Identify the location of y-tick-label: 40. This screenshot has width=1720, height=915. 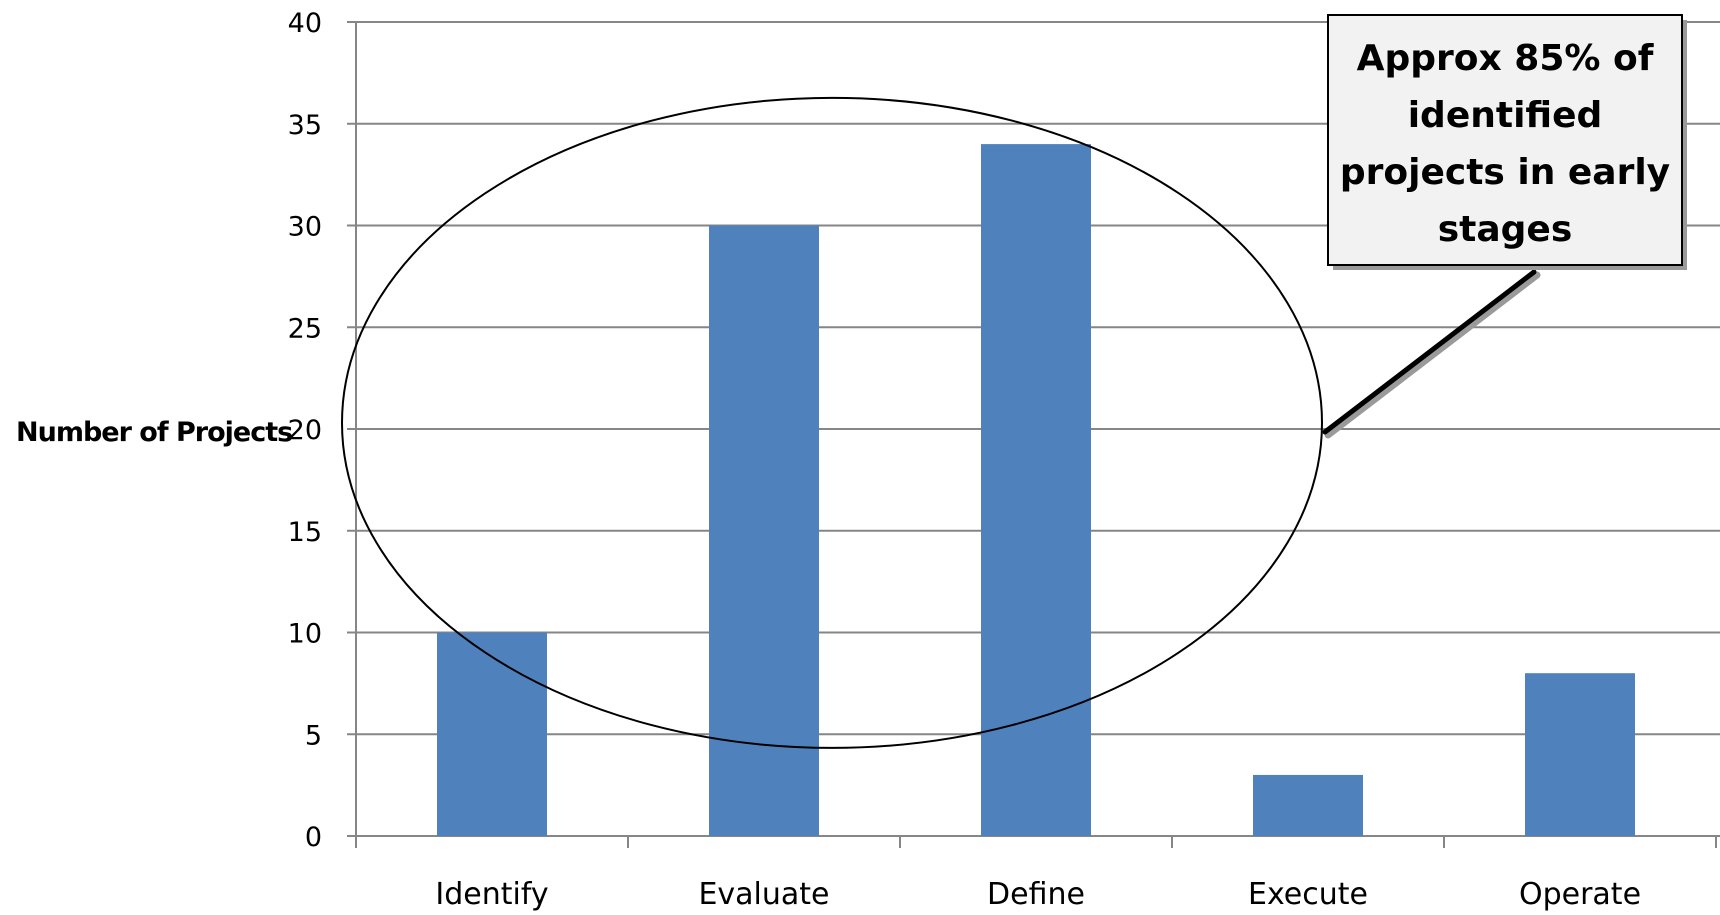
(305, 23).